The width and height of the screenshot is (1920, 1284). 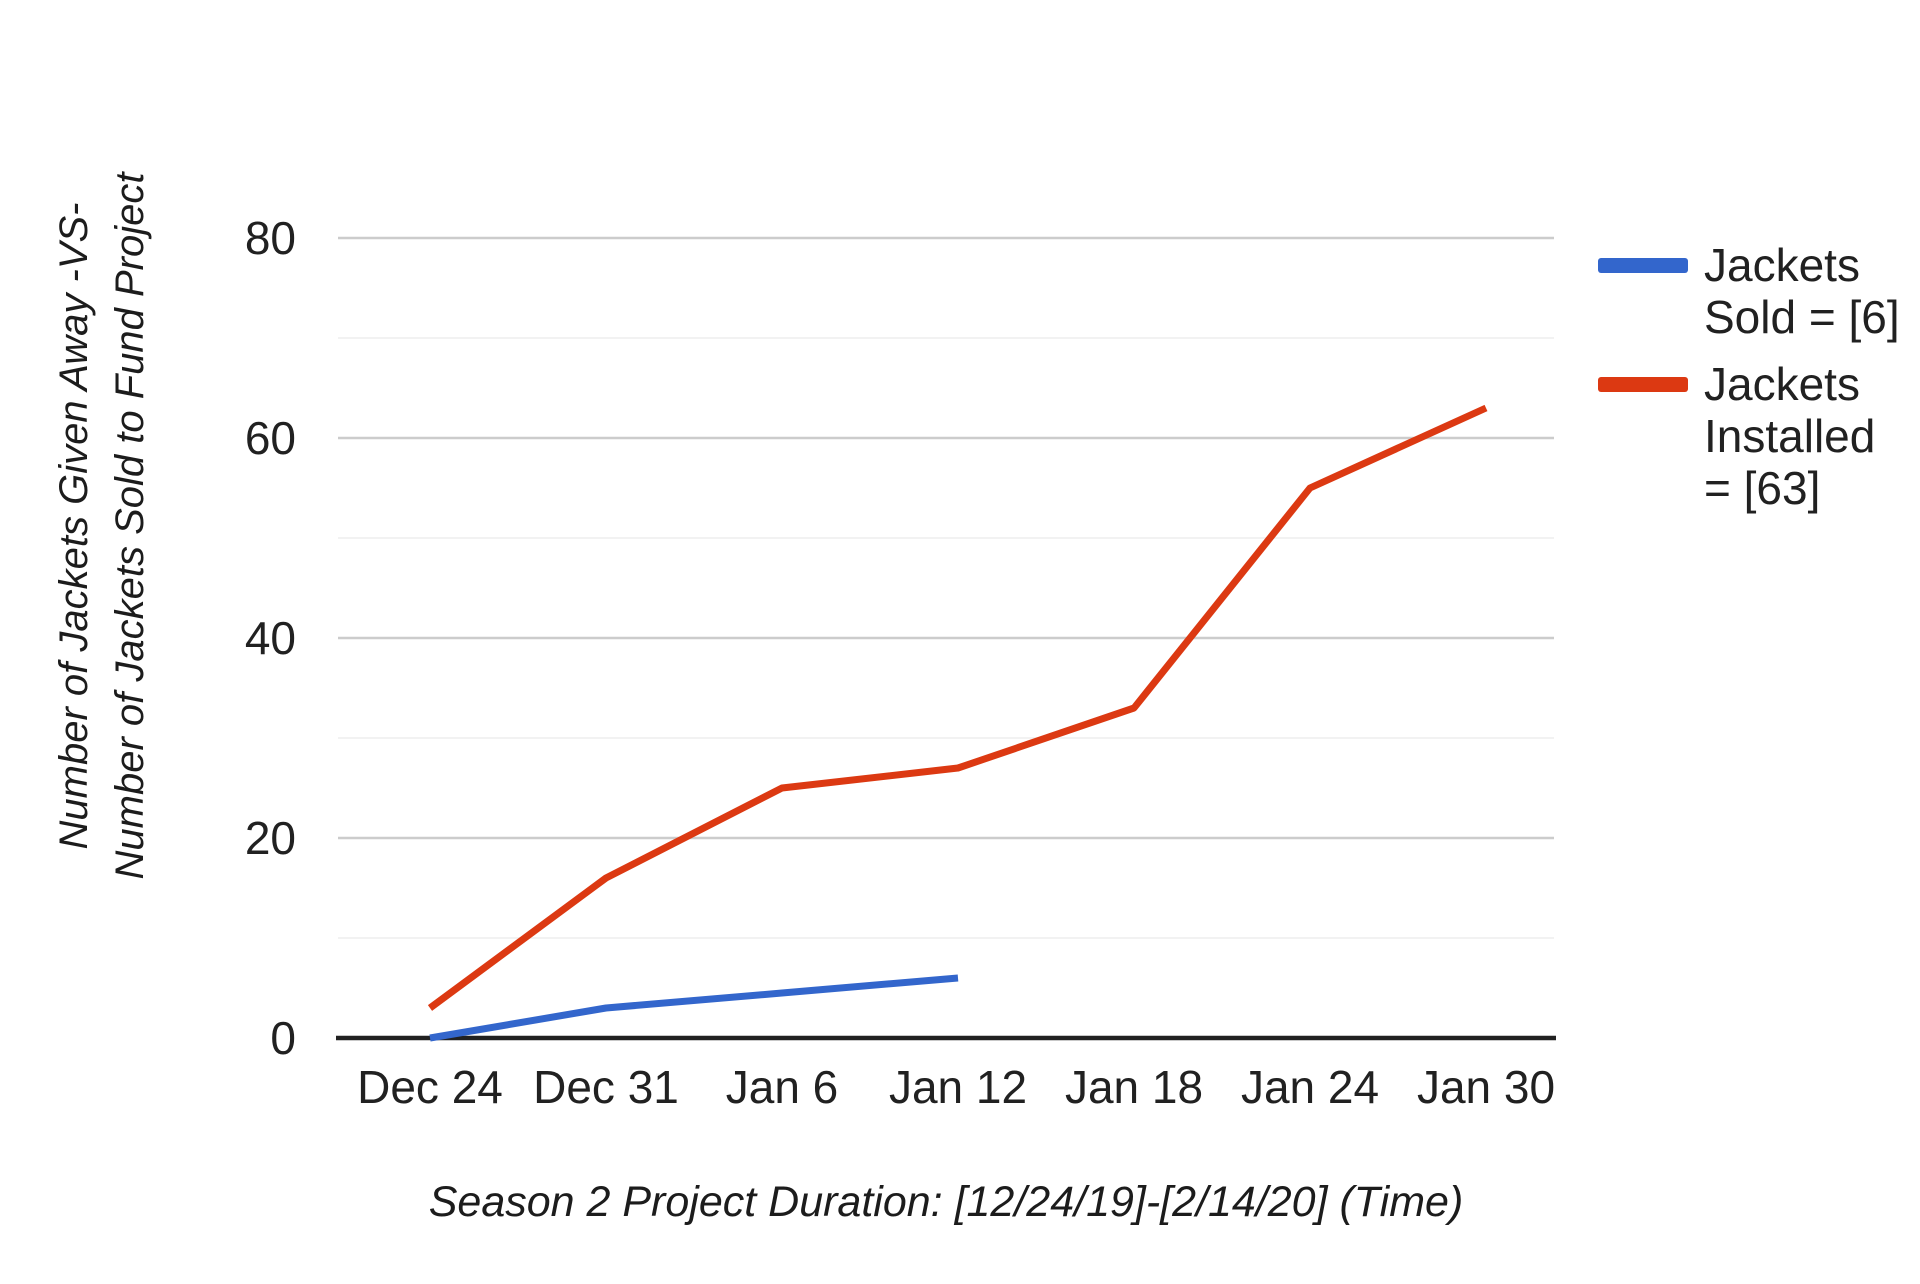 I want to click on x-tick-label-jan-12: Jan 12, so click(x=958, y=1087).